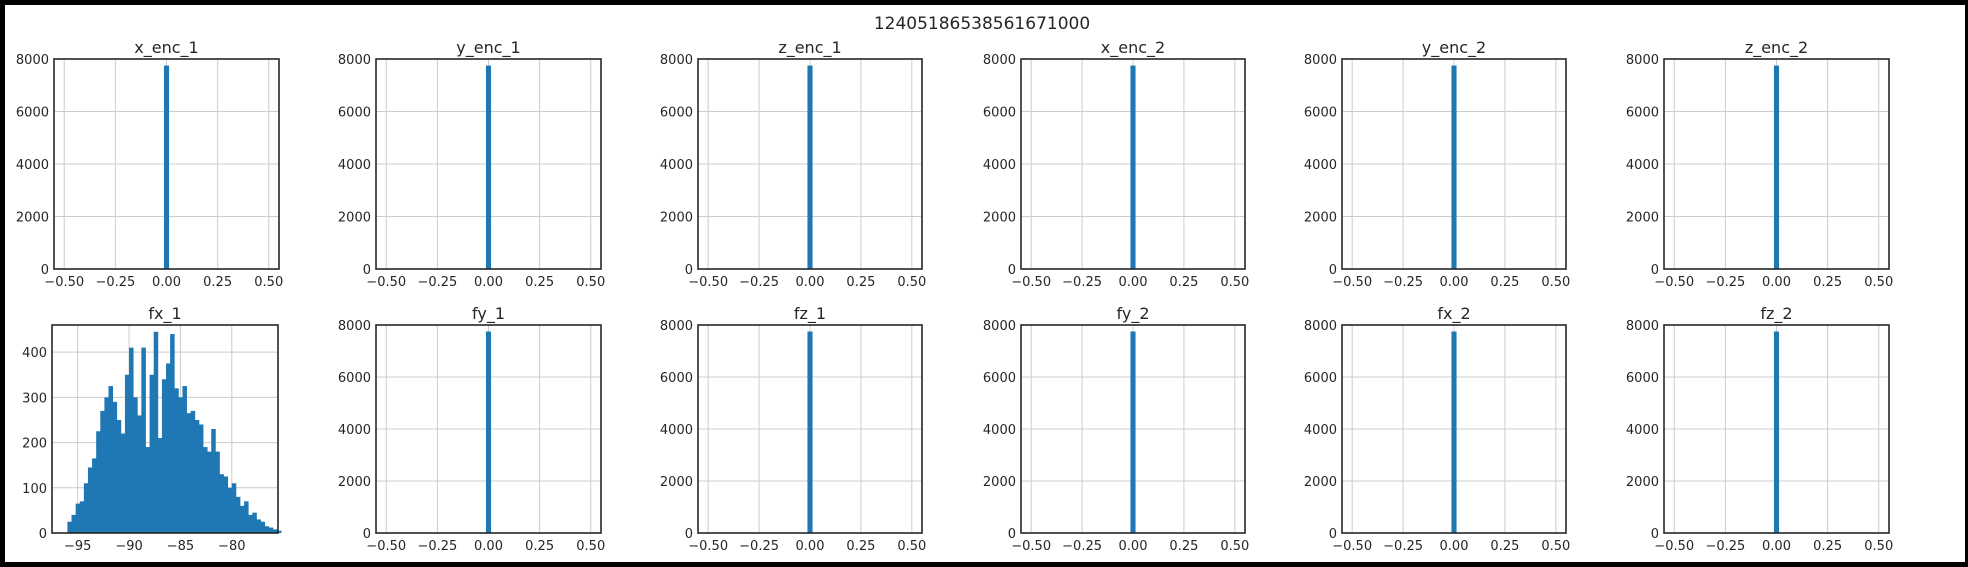 The width and height of the screenshot is (1968, 567). What do you see at coordinates (1454, 48) in the screenshot?
I see `subplot-title: y_enc_2` at bounding box center [1454, 48].